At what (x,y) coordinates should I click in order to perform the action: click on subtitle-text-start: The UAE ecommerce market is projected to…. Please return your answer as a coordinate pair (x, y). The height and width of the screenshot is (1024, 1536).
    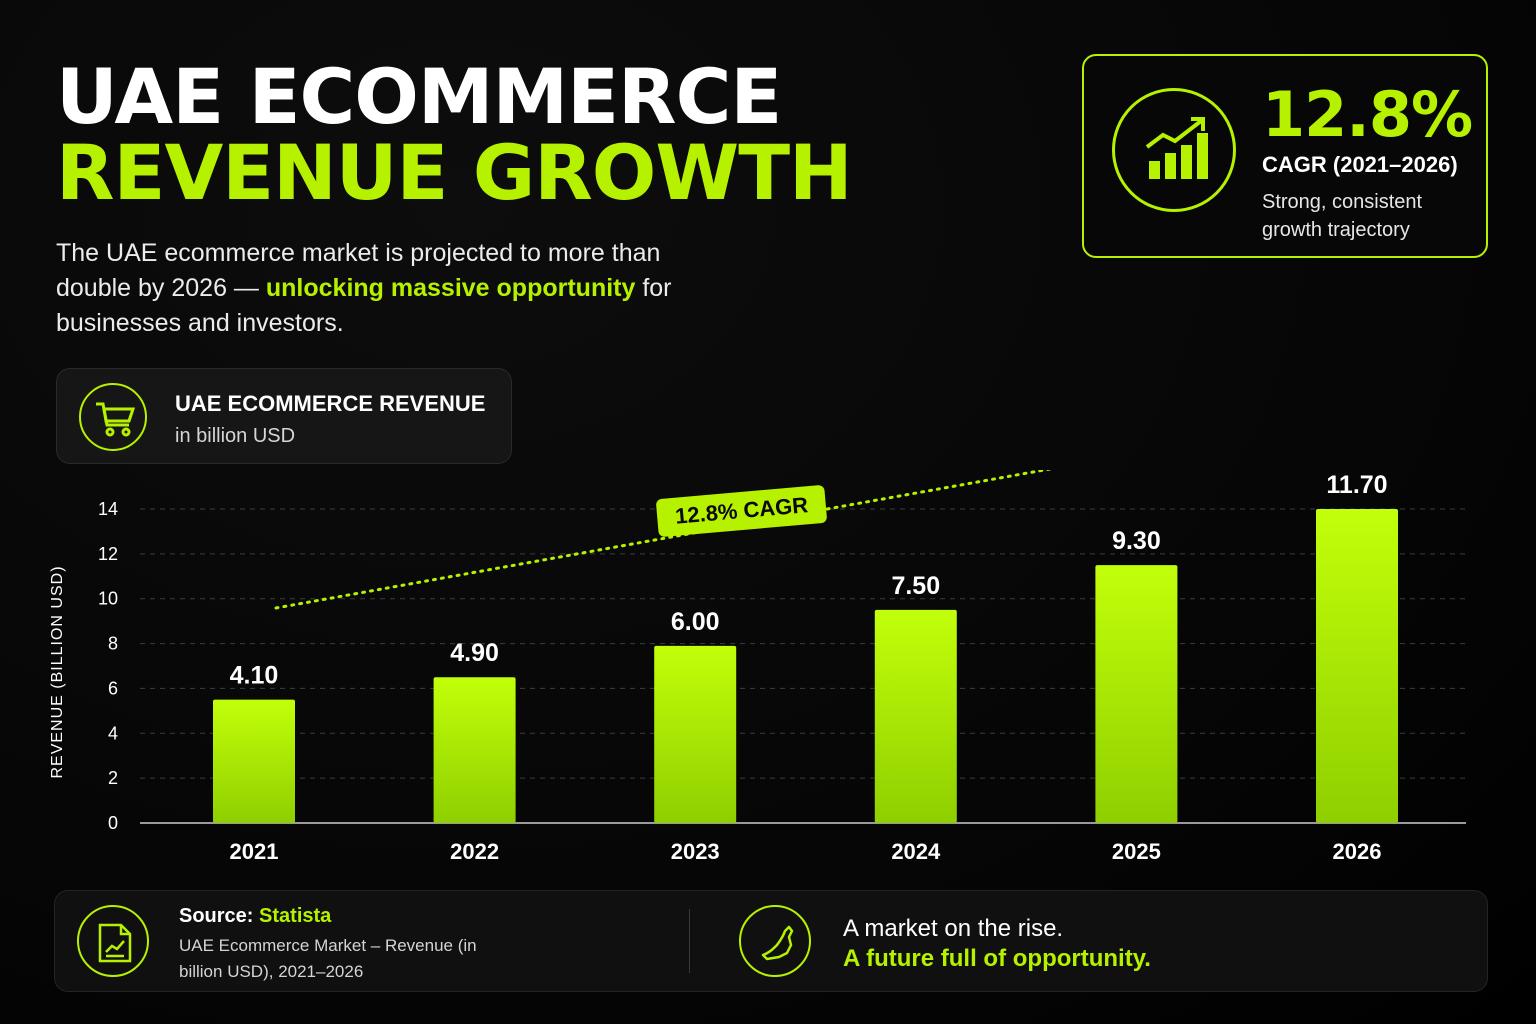
    Looking at the image, I should click on (358, 270).